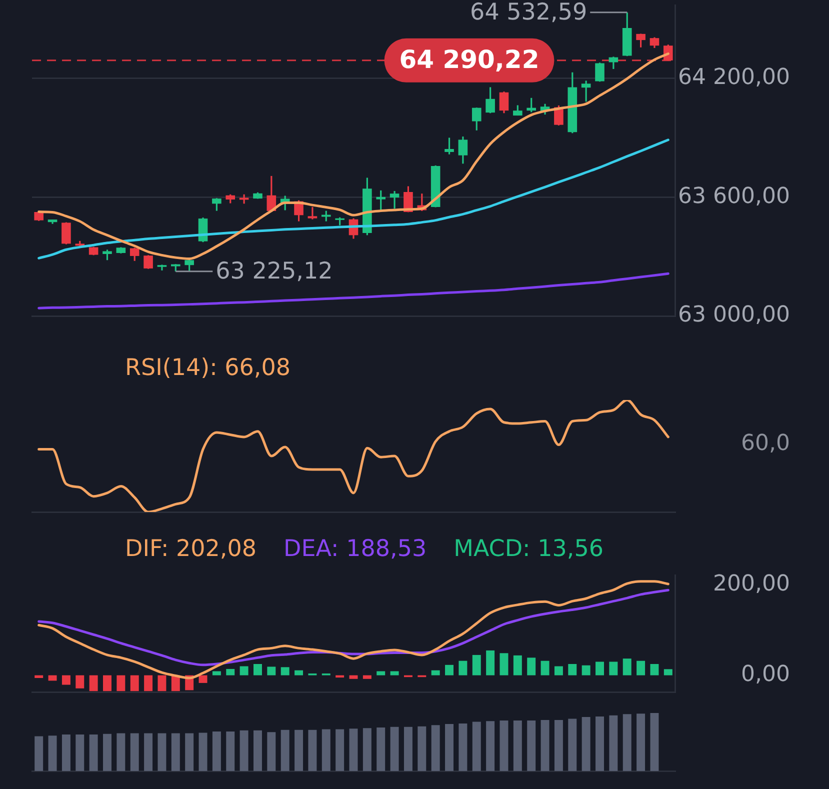 Image resolution: width=829 pixels, height=789 pixels. Describe the element at coordinates (355, 549) in the screenshot. I see `text: DEA: 188,53` at that location.